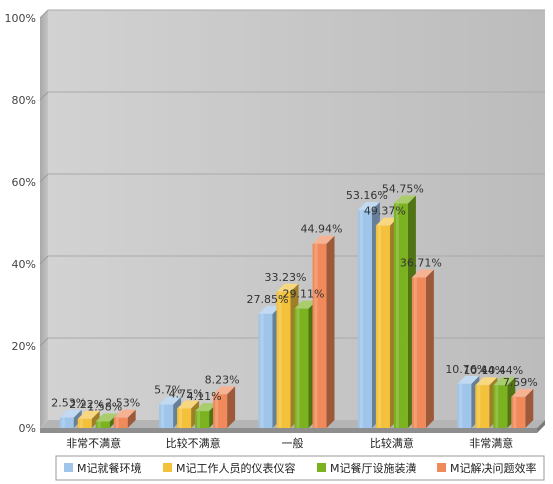 This screenshot has width=553, height=484. What do you see at coordinates (392, 443) in the screenshot?
I see `category-label: 比较满意` at bounding box center [392, 443].